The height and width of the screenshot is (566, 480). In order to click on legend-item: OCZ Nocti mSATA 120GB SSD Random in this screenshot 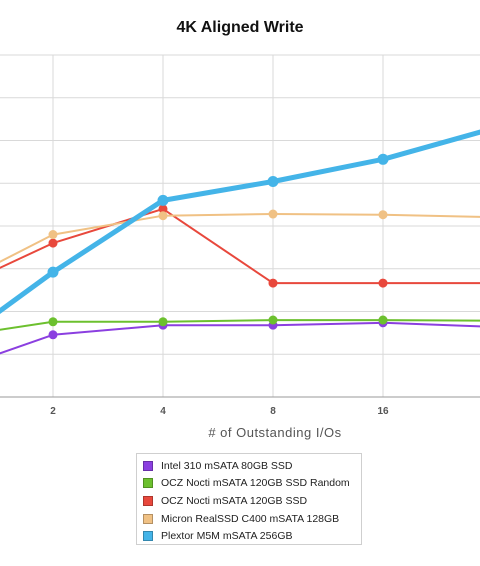, I will do `click(252, 484)`.